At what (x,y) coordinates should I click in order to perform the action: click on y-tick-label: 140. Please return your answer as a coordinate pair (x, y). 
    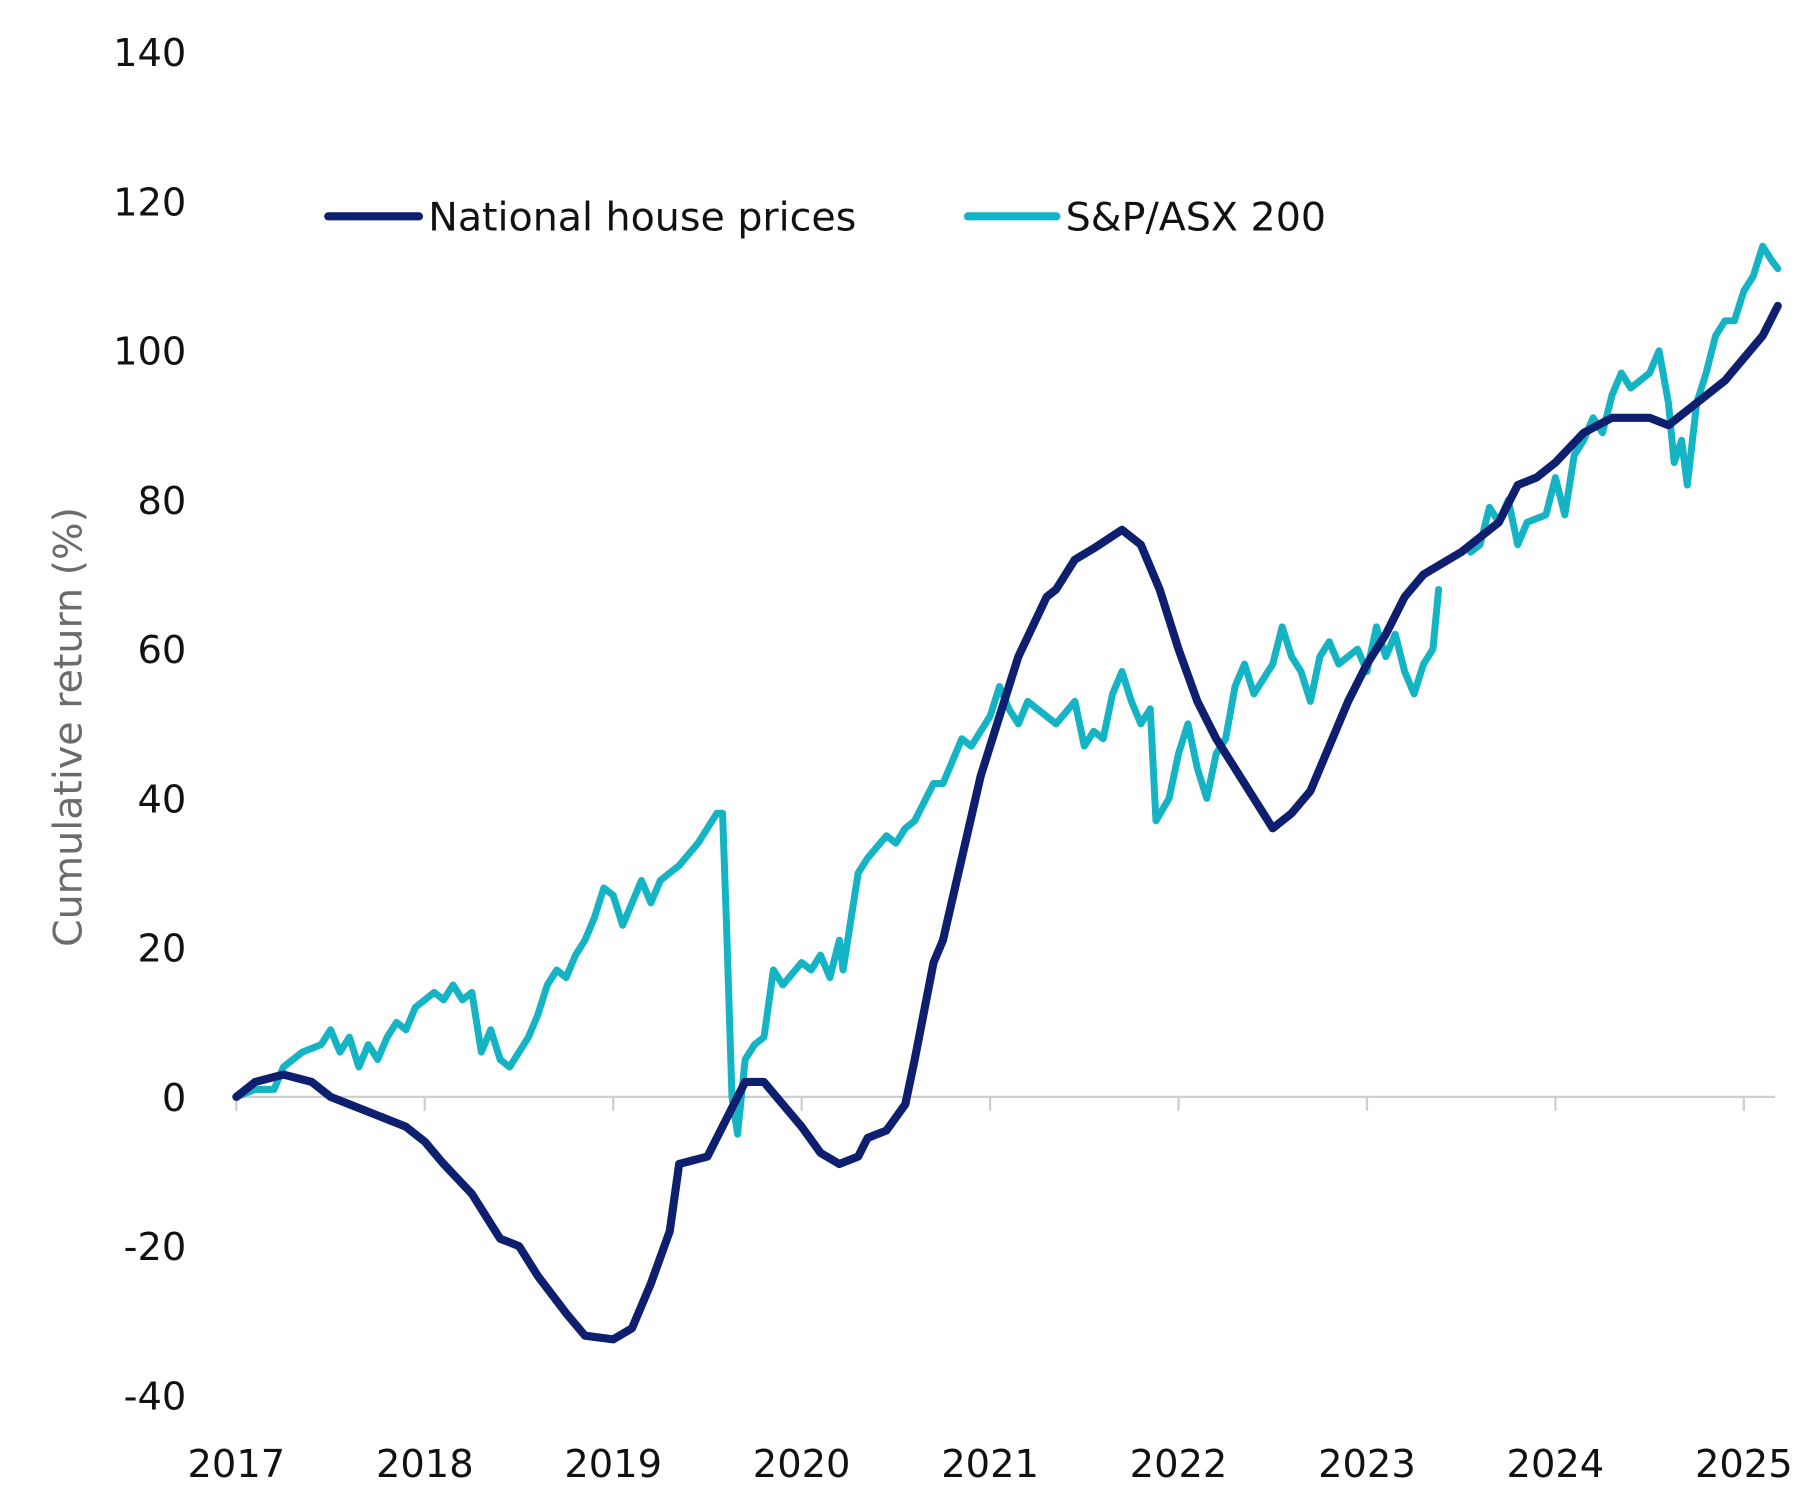
    Looking at the image, I should click on (149, 53).